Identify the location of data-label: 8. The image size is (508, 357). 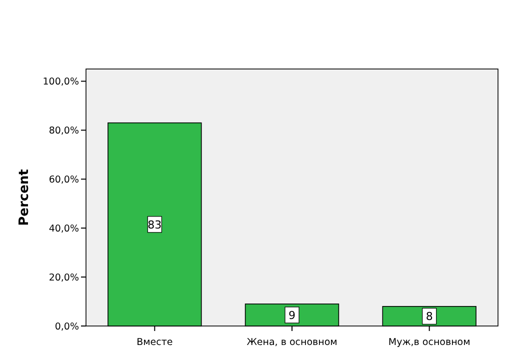
(429, 317).